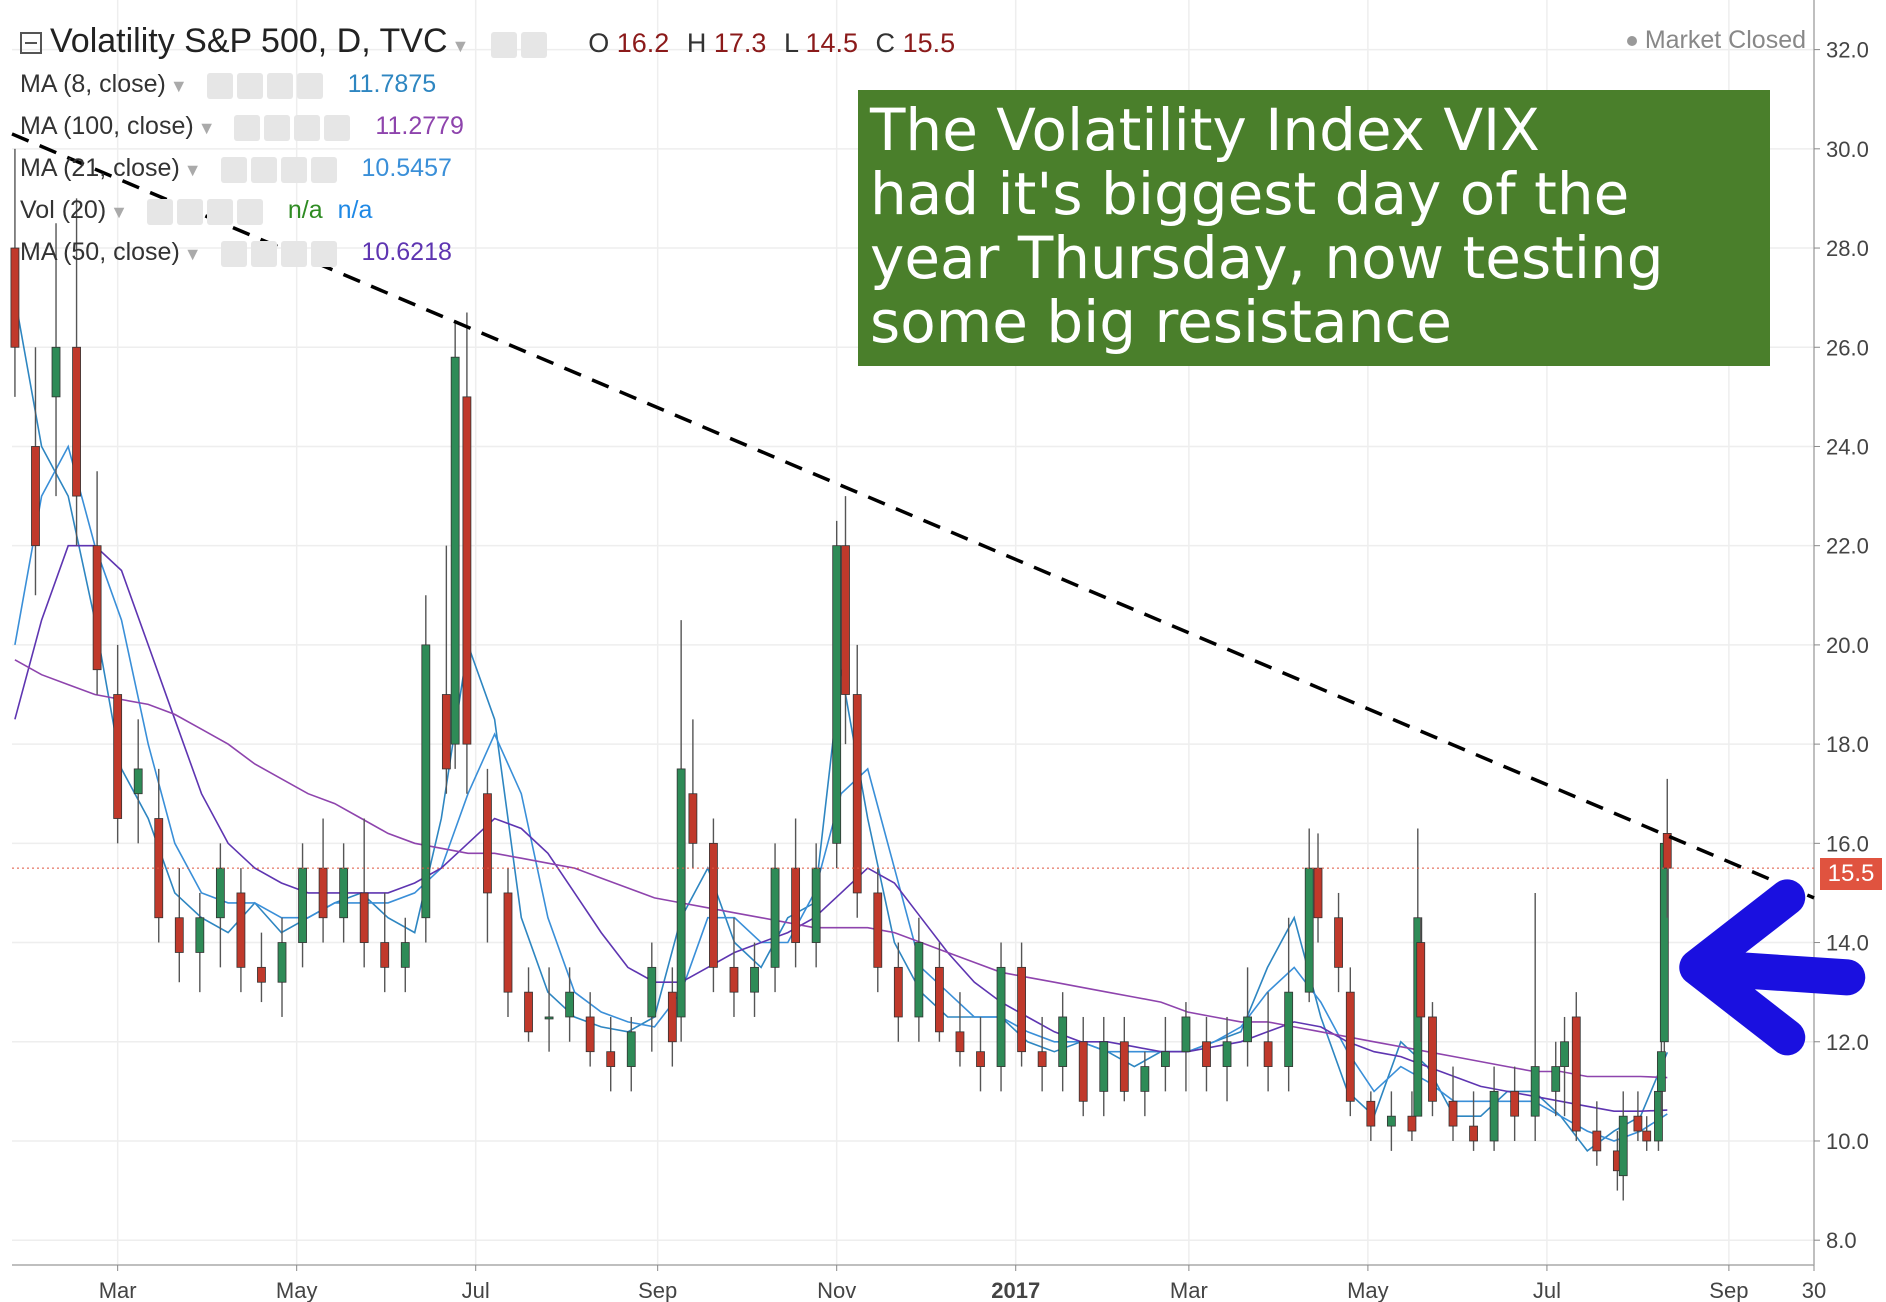 Image resolution: width=1886 pixels, height=1302 pixels. What do you see at coordinates (100, 252) in the screenshot?
I see `indicator-label: MA (50, close)` at bounding box center [100, 252].